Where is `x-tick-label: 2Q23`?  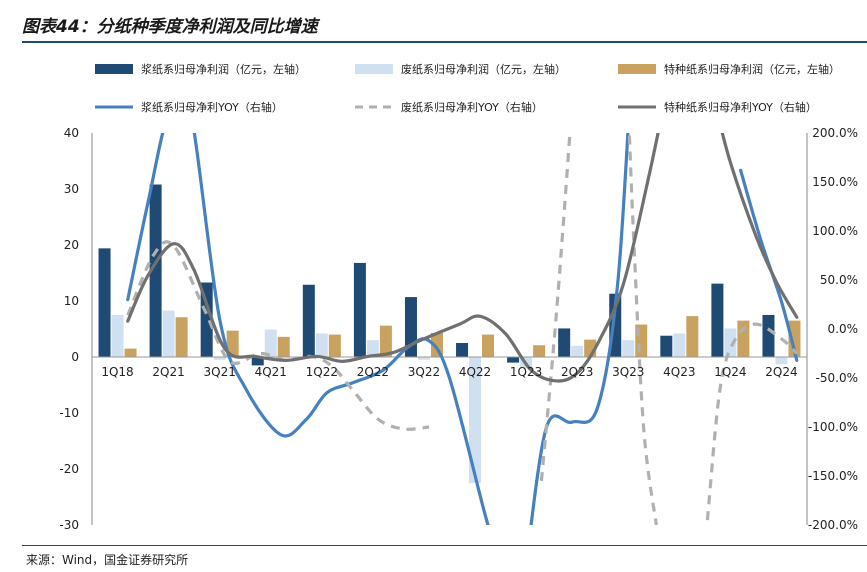
x-tick-label: 2Q23 is located at coordinates (577, 372).